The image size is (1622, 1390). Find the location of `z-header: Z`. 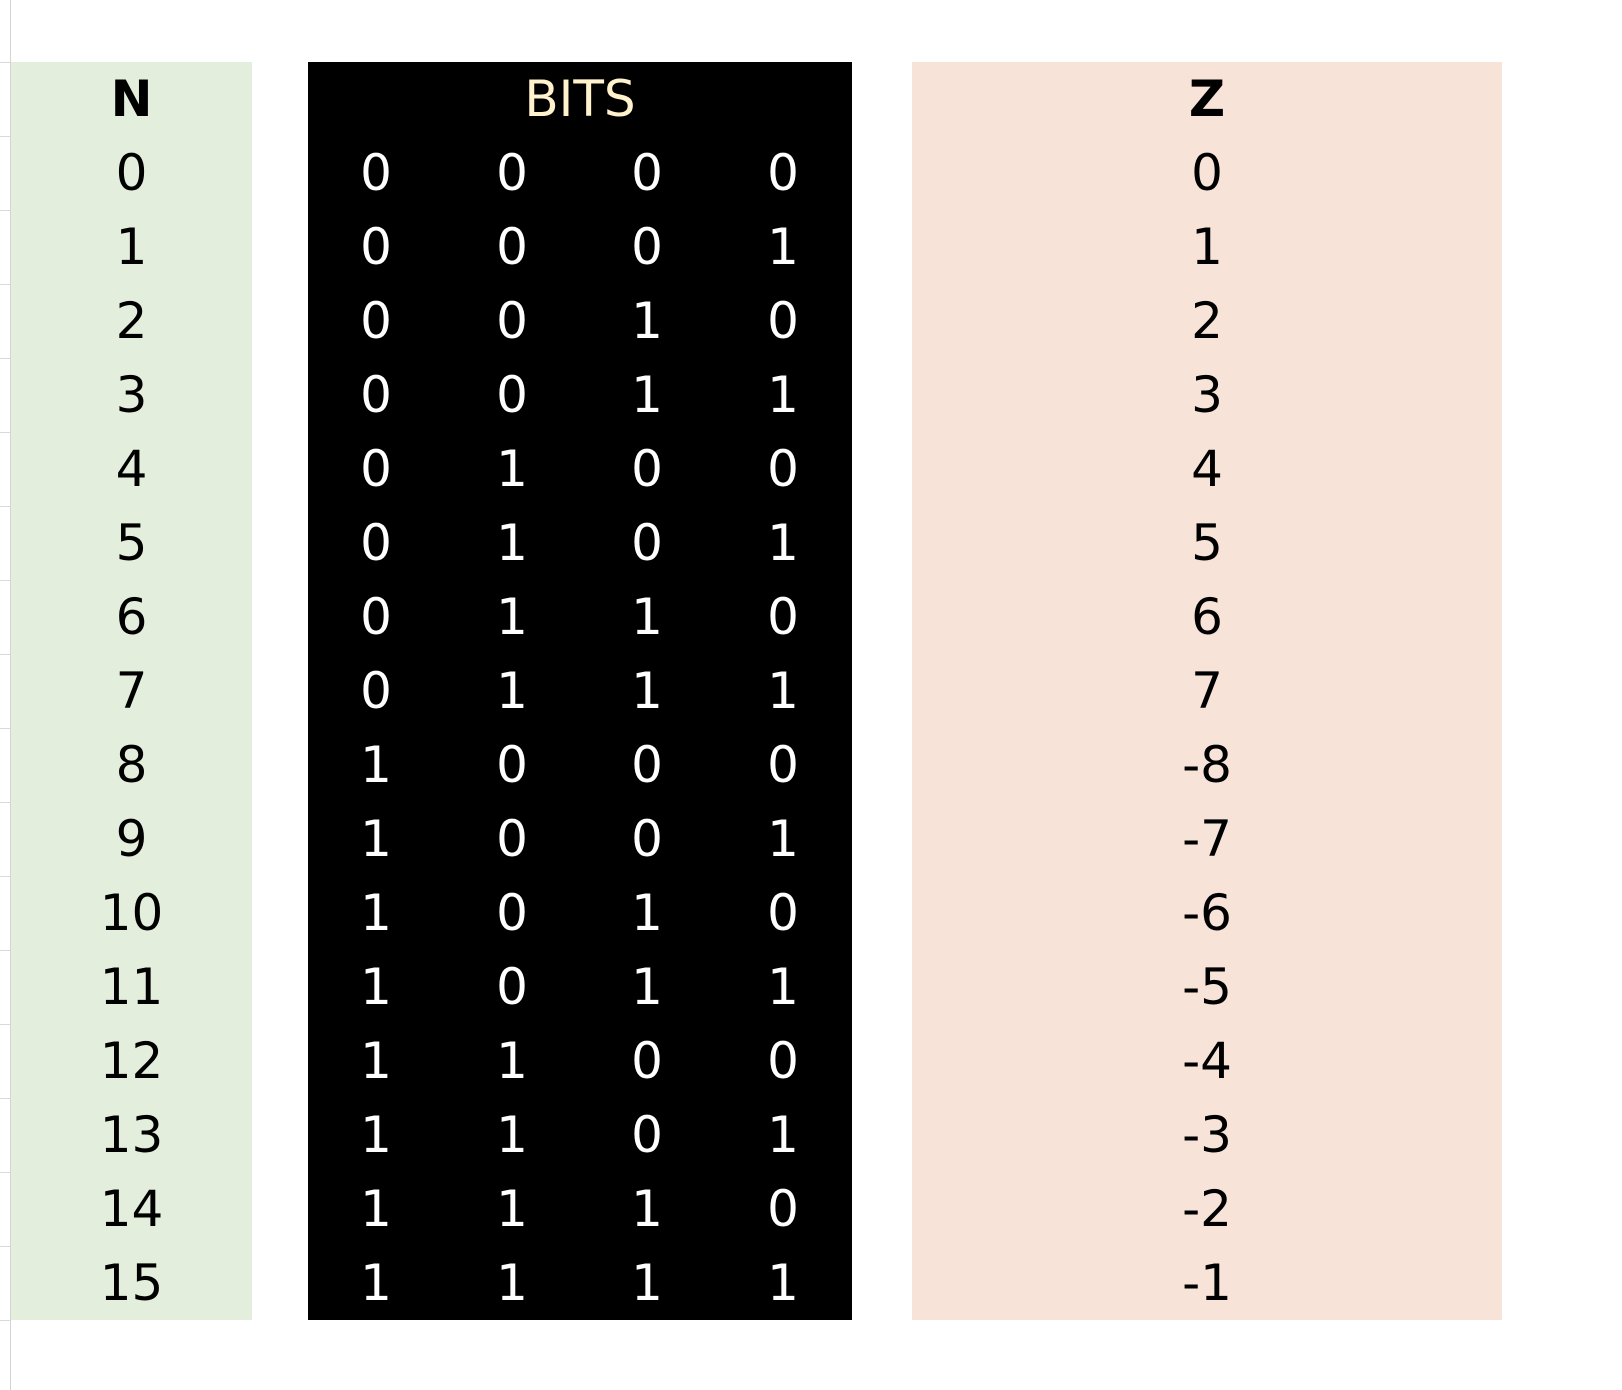

z-header: Z is located at coordinates (1207, 99).